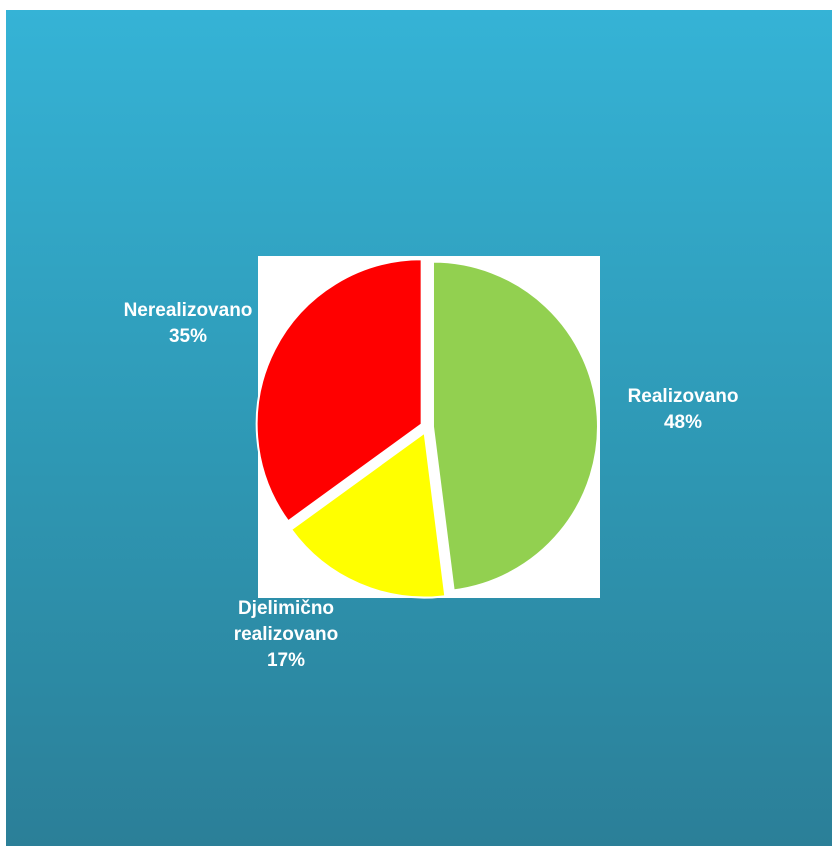 This screenshot has height=847, width=838. Describe the element at coordinates (683, 396) in the screenshot. I see `slice-label-text: Realizovano` at that location.